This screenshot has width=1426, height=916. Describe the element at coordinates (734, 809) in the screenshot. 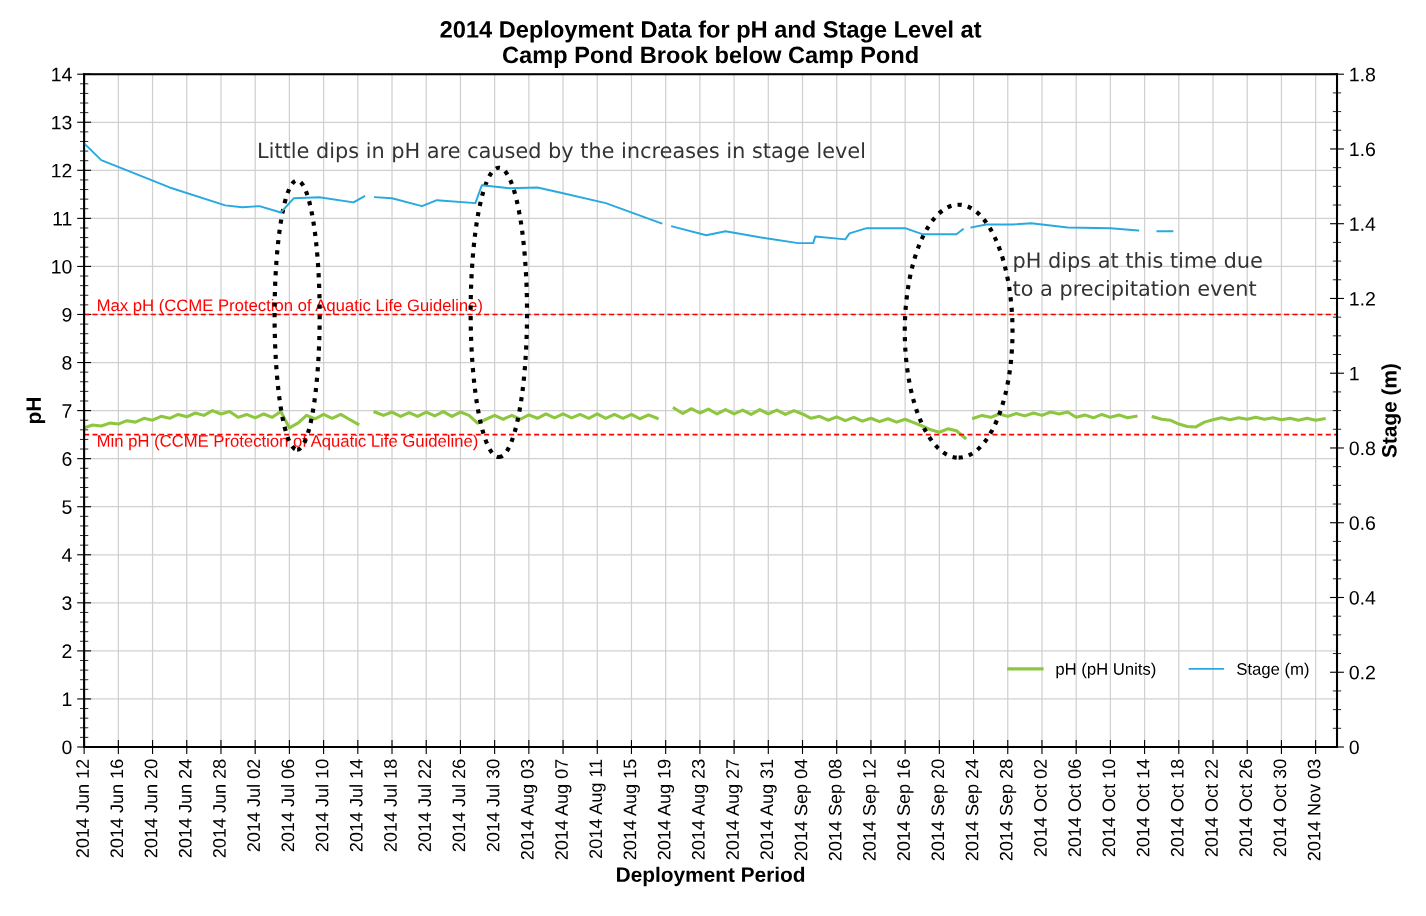

I see `x-tick-label: 2014 Aug 27` at that location.